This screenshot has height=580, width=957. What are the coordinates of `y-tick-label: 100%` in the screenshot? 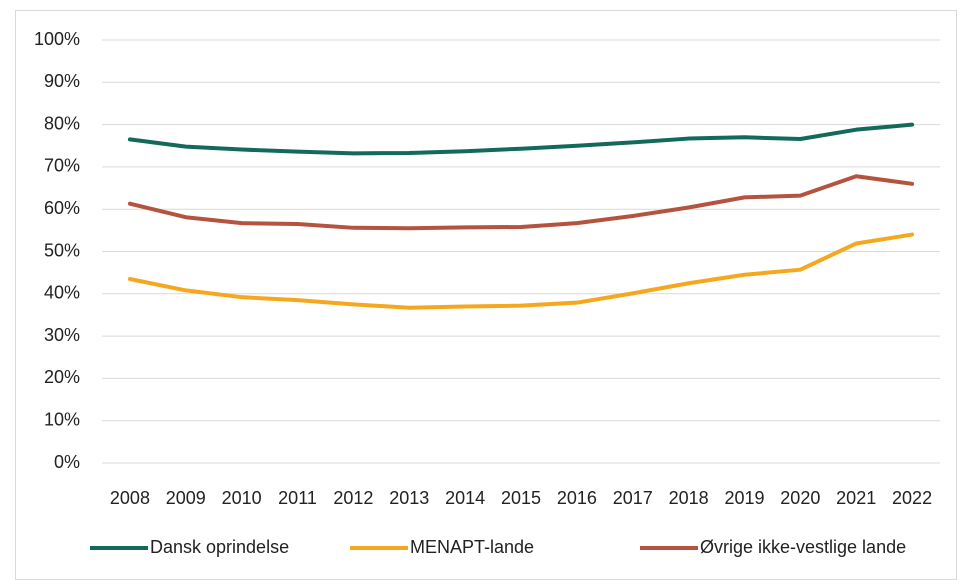 It's located at (57, 39).